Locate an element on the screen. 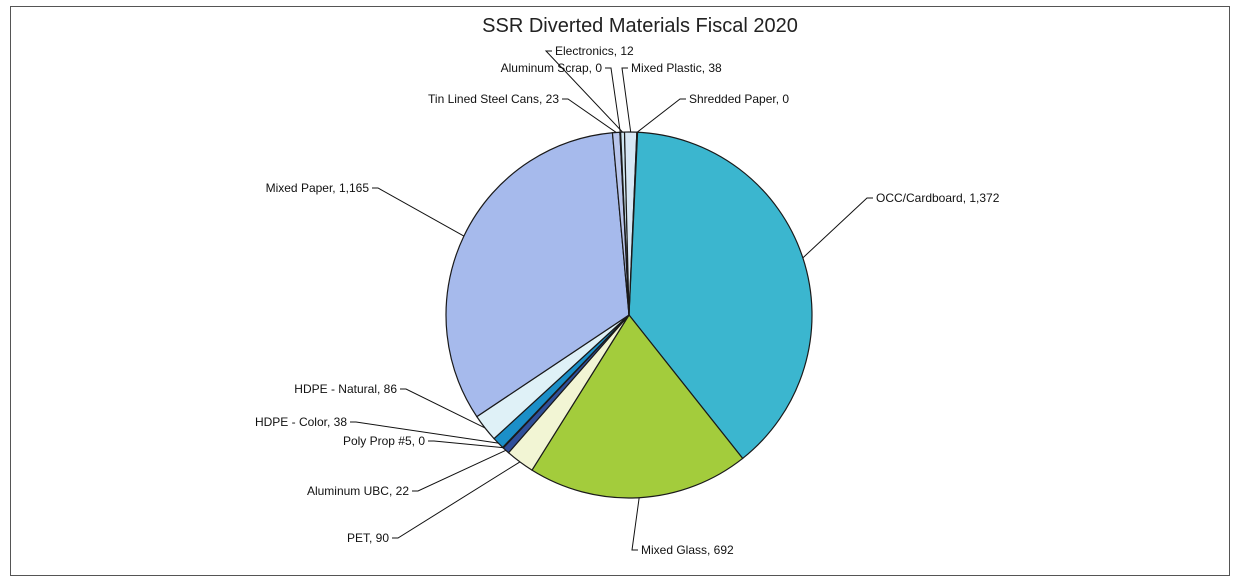 The height and width of the screenshot is (577, 1238). slice-label: Tin Lined Steel Cans, 23 is located at coordinates (493, 99).